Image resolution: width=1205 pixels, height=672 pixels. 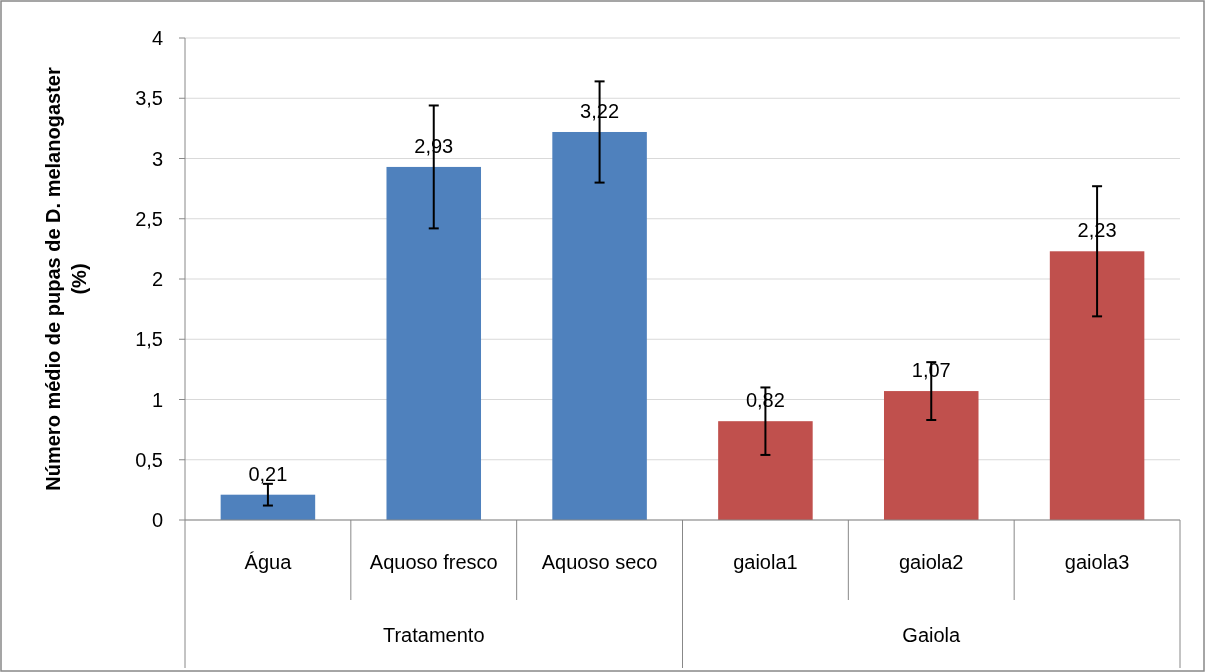 I want to click on y-tick-label: 2,5, so click(x=149, y=218).